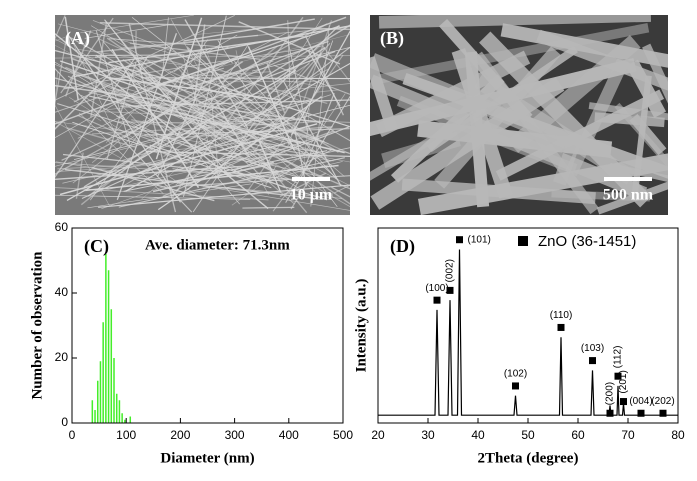 Image resolution: width=697 pixels, height=481 pixels. Describe the element at coordinates (561, 315) in the screenshot. I see `peak-label: (110)` at that location.